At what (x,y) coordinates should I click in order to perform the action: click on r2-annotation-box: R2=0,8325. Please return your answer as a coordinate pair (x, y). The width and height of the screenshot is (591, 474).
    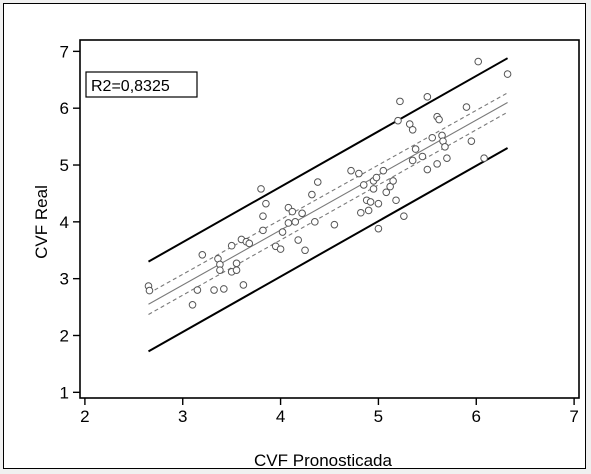
    Looking at the image, I should click on (141, 84).